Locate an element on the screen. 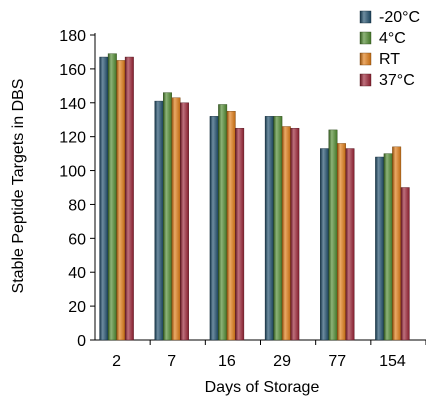 The width and height of the screenshot is (426, 398). y-tick-label: 40 is located at coordinates (77, 273).